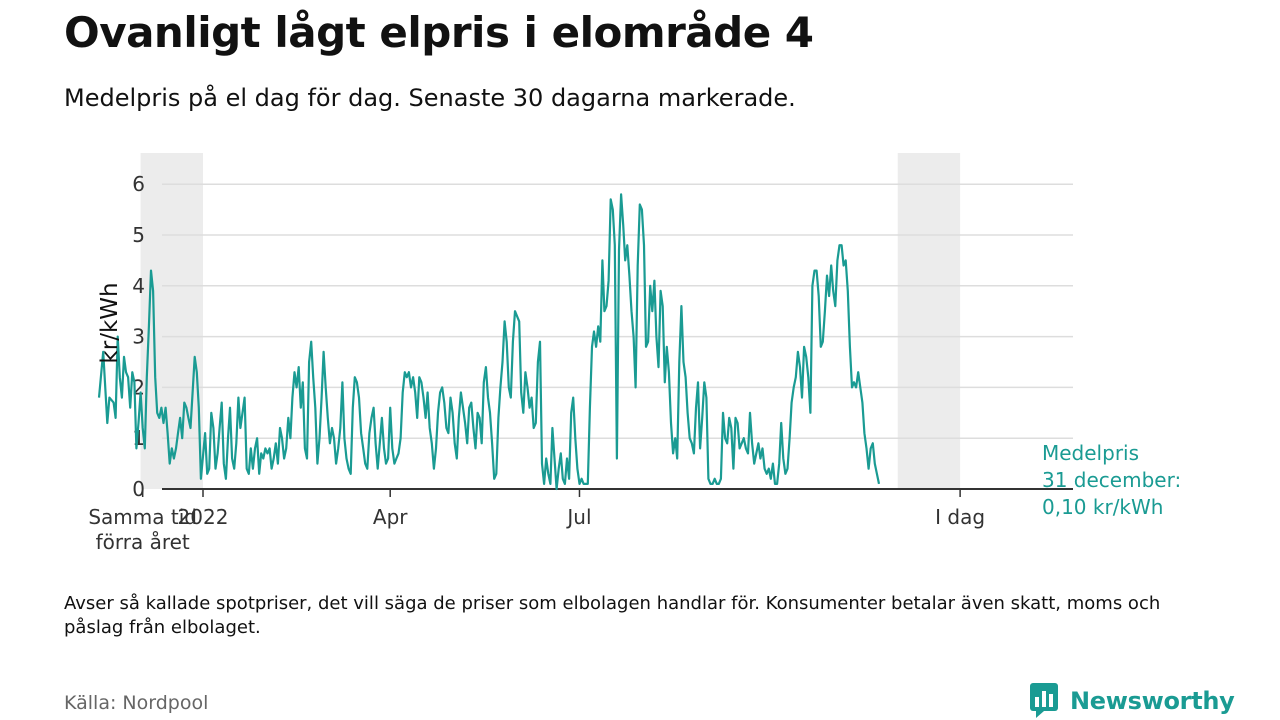 This screenshot has height=720, width=1280. What do you see at coordinates (136, 703) in the screenshot?
I see `source-credit: Källa: Nordpool` at bounding box center [136, 703].